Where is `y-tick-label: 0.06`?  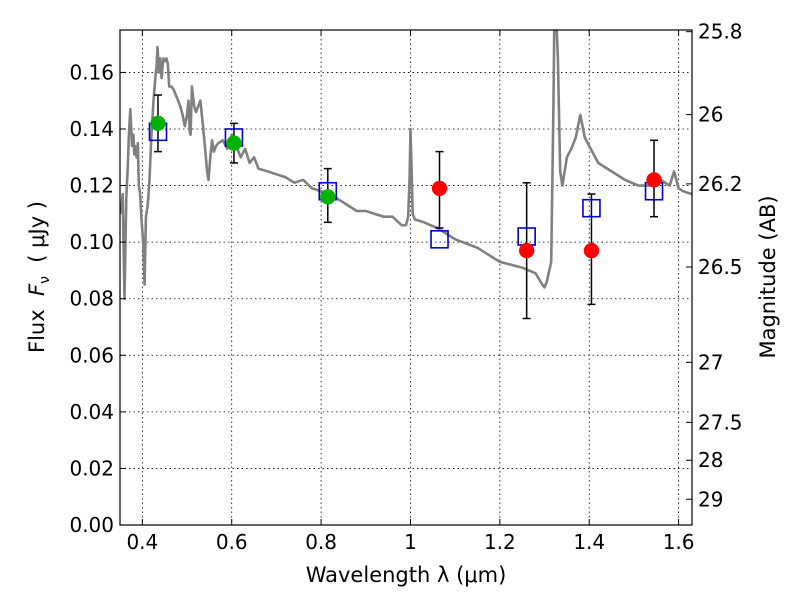
y-tick-label: 0.06 is located at coordinates (91, 355).